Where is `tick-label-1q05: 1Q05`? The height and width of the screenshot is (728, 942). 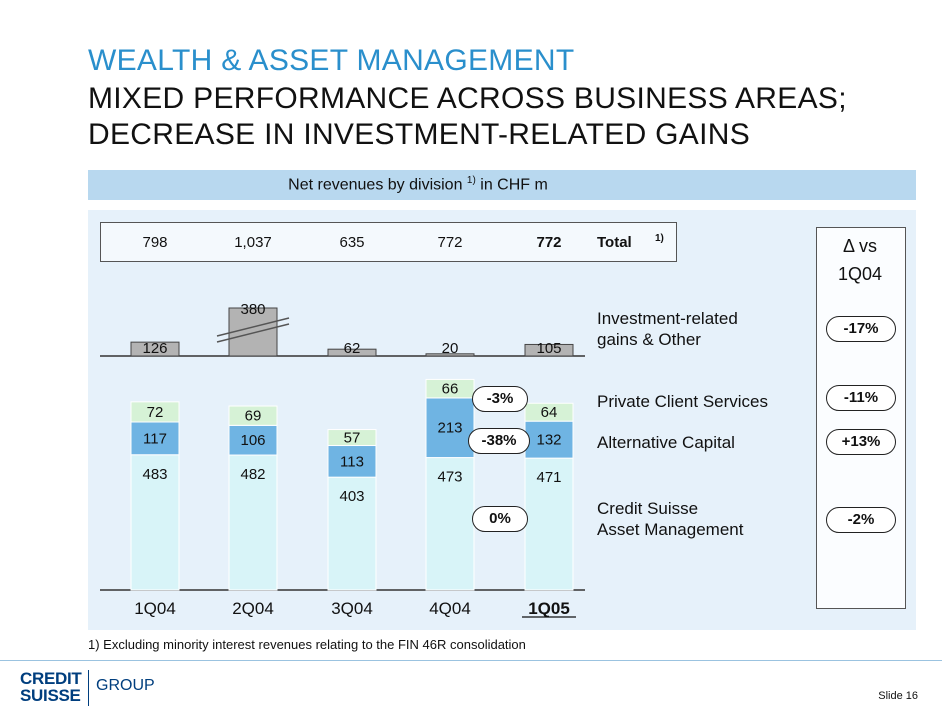
tick-label-1q05: 1Q05 is located at coordinates (549, 608).